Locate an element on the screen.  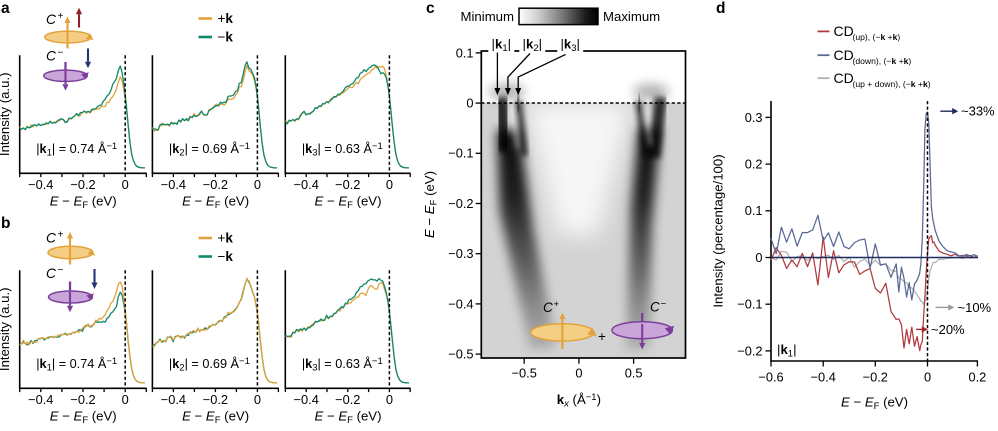
svg-text: kx (Å−1) is located at coordinates (579, 401).